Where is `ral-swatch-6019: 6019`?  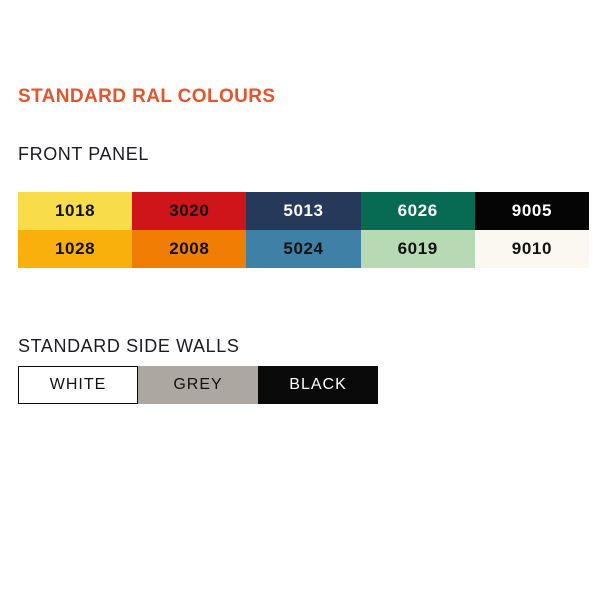
ral-swatch-6019: 6019 is located at coordinates (417, 249).